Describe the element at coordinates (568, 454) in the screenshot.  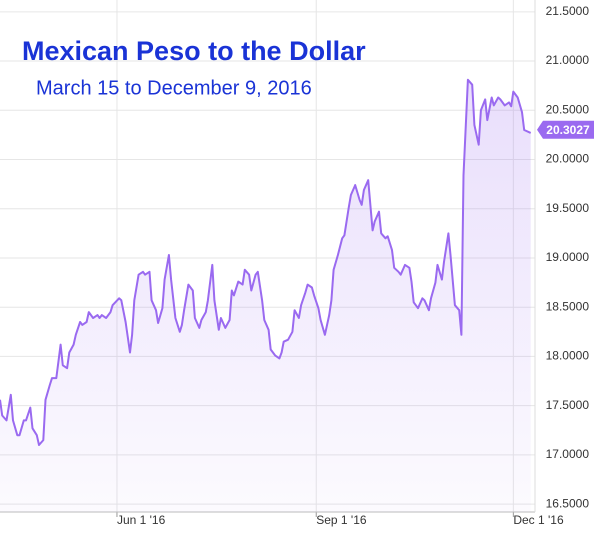
I see `y-tick-label: 17.0000` at that location.